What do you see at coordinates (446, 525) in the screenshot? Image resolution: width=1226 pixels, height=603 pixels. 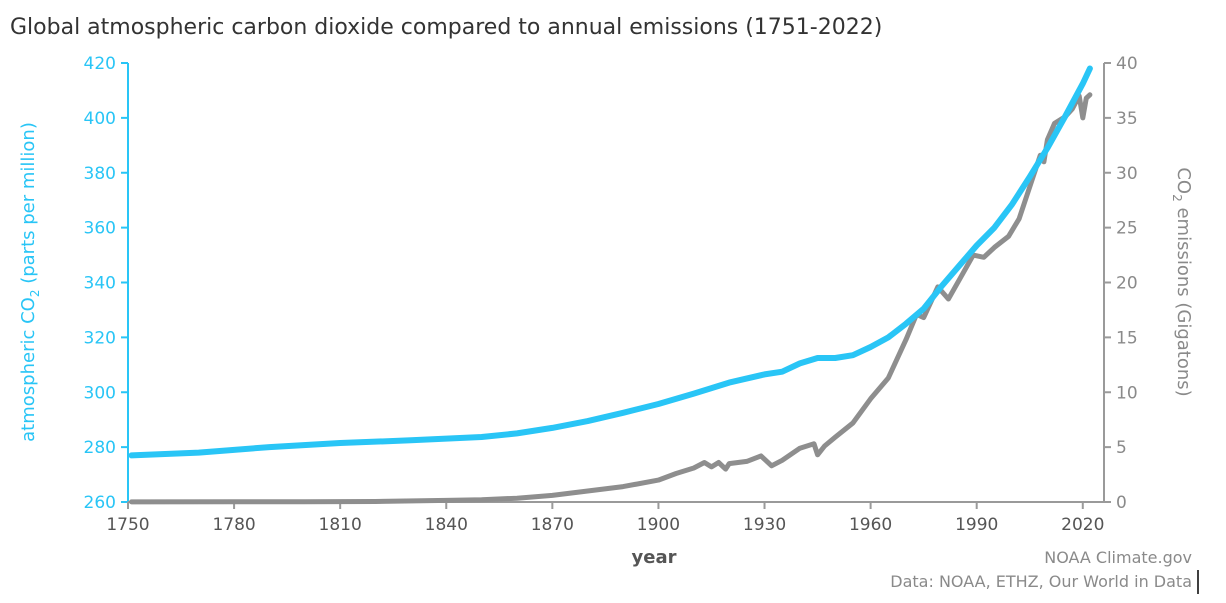 I see `x-tick-label: 1840` at bounding box center [446, 525].